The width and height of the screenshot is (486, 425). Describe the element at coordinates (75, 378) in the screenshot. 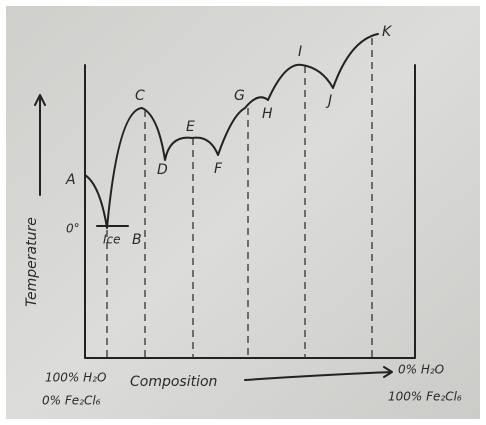

I see `left-end-label: 100% H₂O` at that location.